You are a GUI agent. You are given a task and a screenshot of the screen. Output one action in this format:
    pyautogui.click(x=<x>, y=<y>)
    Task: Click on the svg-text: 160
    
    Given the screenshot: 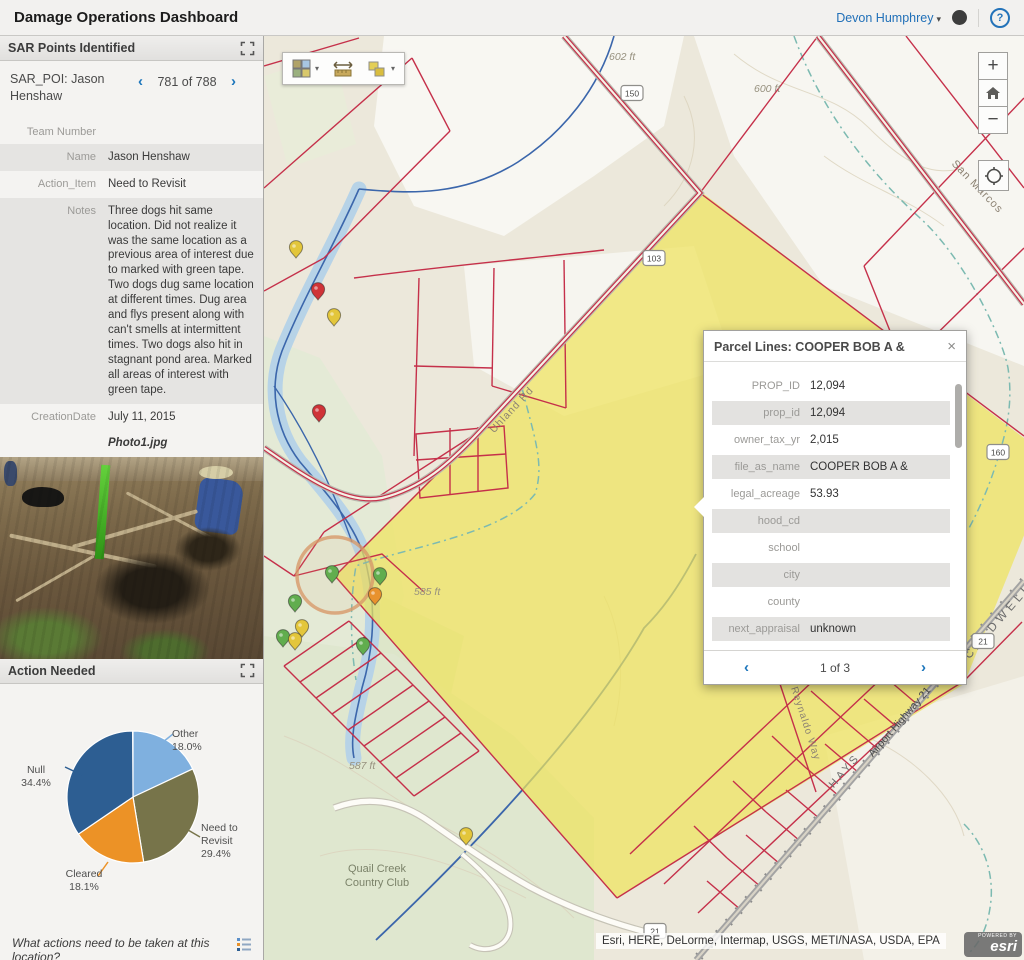 What is the action you would take?
    pyautogui.click(x=998, y=453)
    